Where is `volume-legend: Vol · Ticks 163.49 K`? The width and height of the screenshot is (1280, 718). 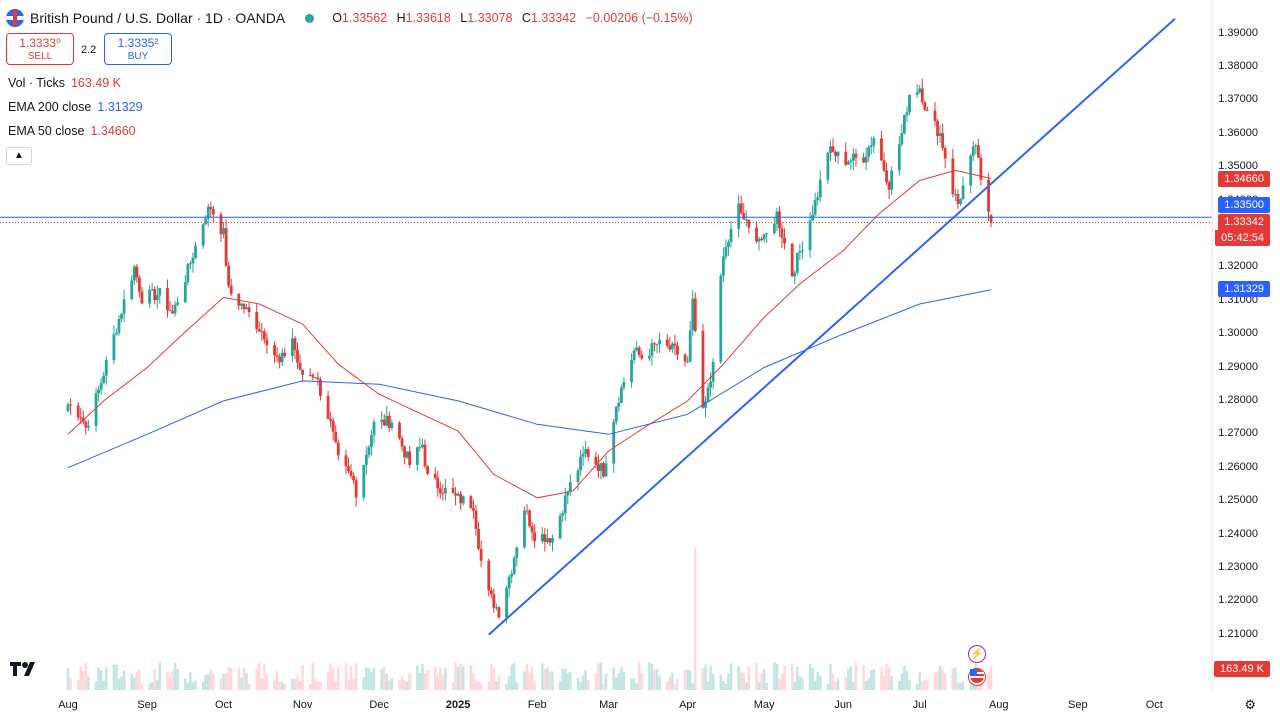 volume-legend: Vol · Ticks 163.49 K is located at coordinates (64, 83).